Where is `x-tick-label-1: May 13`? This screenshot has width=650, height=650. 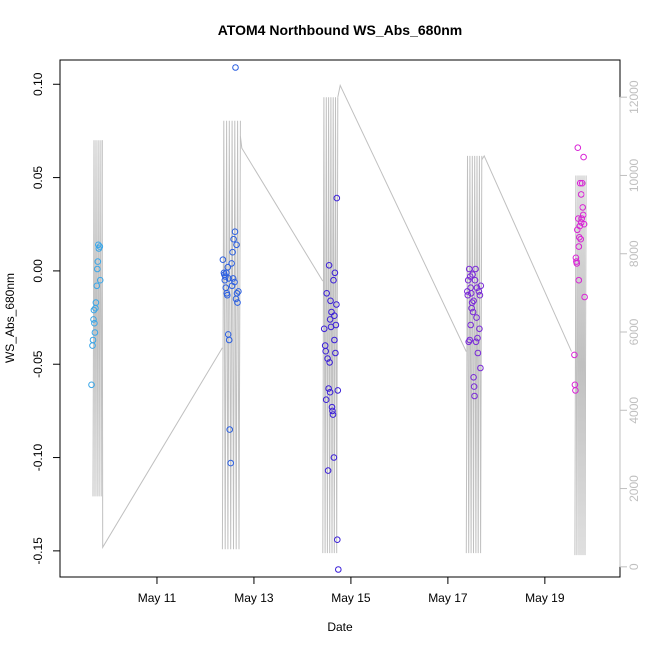
x-tick-label-1: May 13 is located at coordinates (254, 598).